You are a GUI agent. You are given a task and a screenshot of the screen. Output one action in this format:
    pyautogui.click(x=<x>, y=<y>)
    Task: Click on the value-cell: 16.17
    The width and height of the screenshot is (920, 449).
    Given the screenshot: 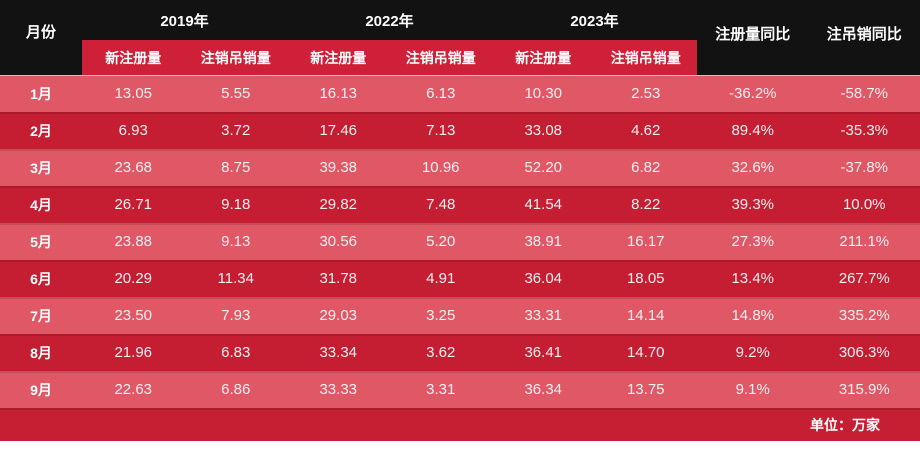 What is the action you would take?
    pyautogui.click(x=645, y=241)
    